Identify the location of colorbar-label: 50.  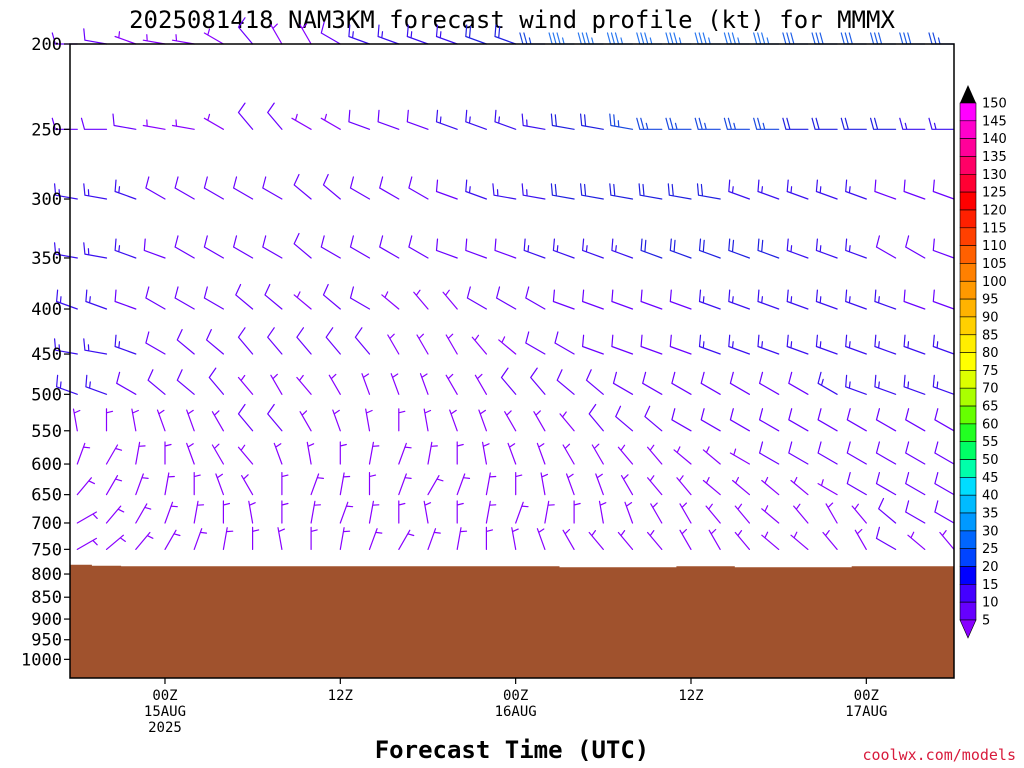
(990, 460).